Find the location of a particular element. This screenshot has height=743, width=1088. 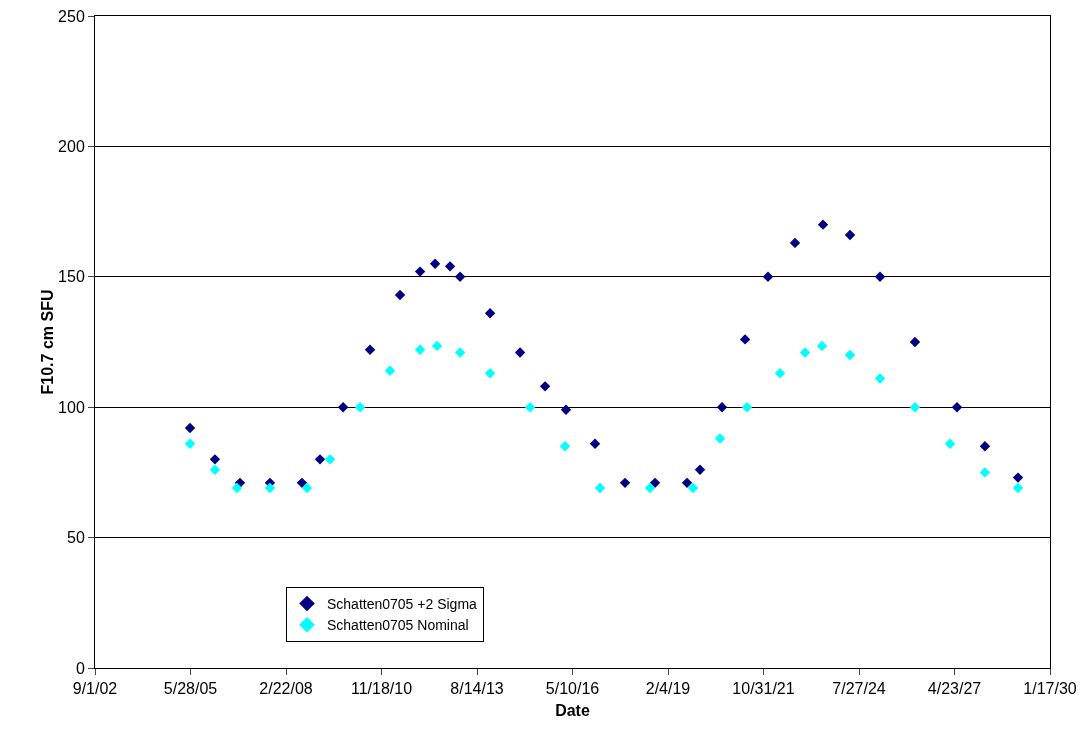

y-tick-label: 250 is located at coordinates (71, 16).